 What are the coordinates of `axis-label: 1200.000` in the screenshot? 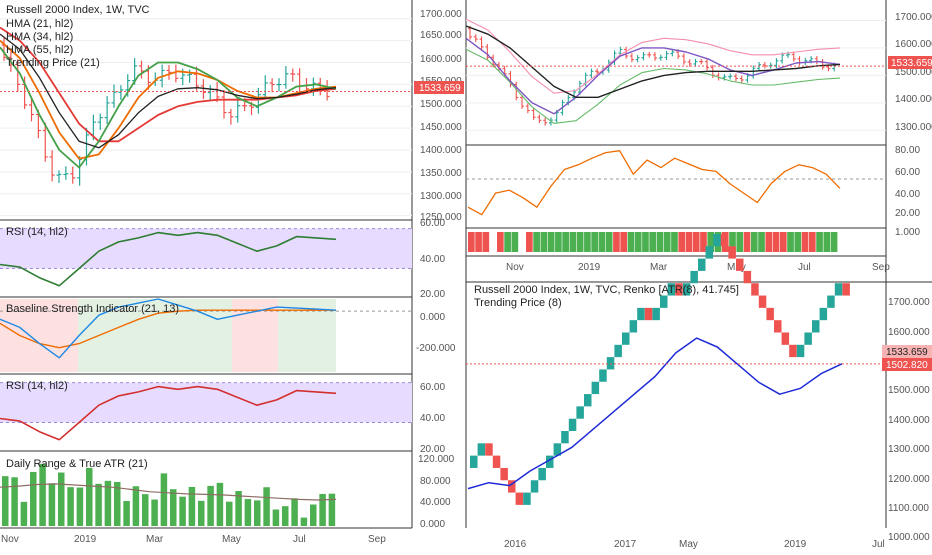 It's located at (909, 479).